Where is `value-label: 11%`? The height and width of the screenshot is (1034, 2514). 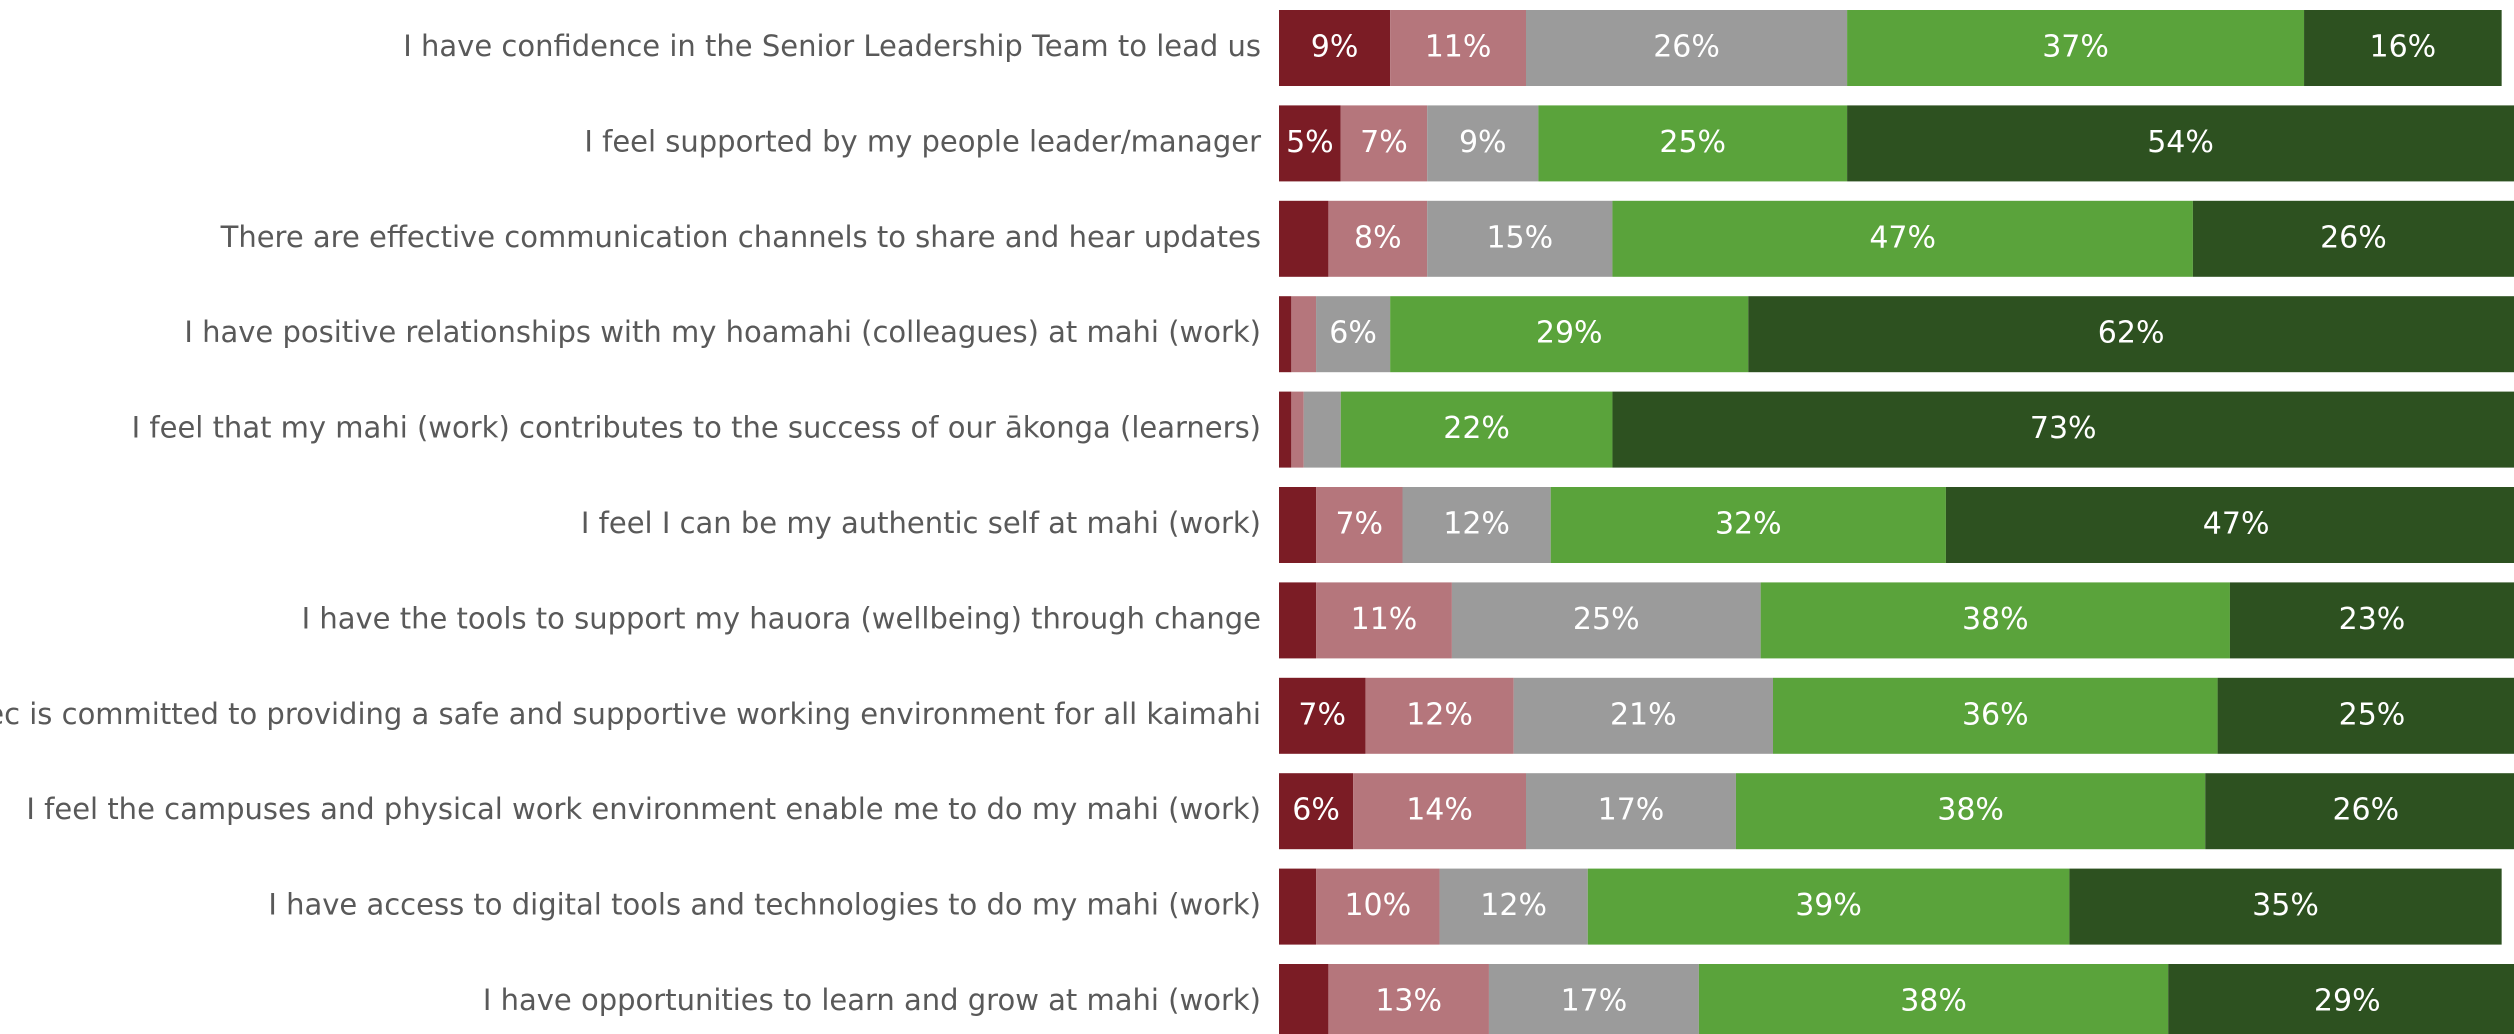
value-label: 11% is located at coordinates (1458, 47).